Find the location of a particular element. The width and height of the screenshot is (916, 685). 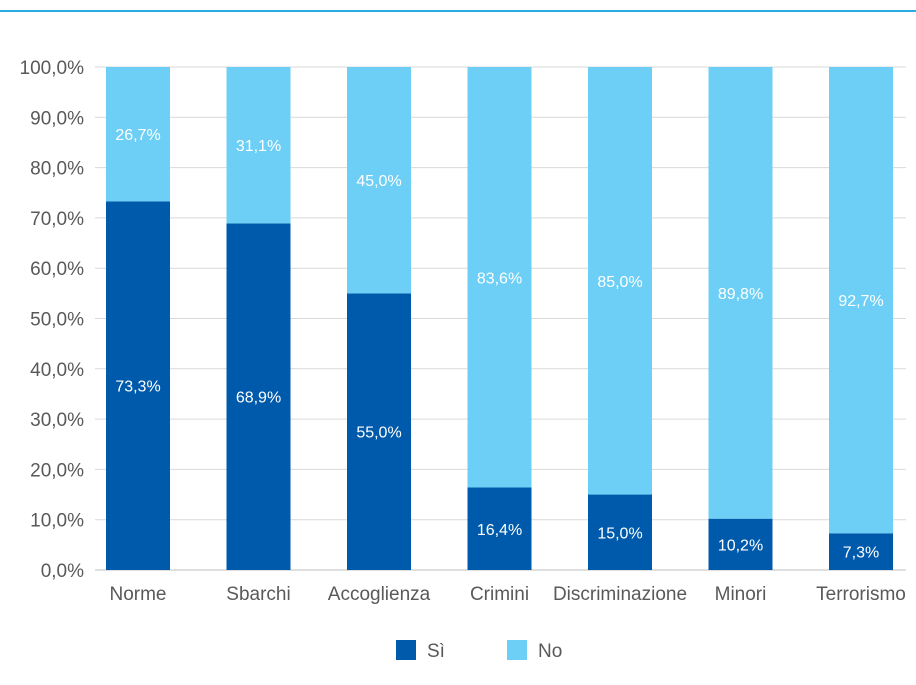

data-label: 10,2% is located at coordinates (740, 545).